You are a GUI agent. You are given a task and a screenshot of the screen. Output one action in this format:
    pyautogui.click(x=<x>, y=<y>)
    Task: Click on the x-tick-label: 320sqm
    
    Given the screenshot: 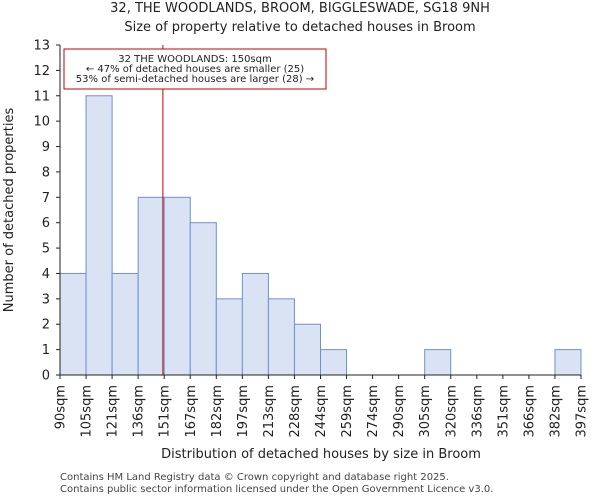 What is the action you would take?
    pyautogui.click(x=451, y=411)
    